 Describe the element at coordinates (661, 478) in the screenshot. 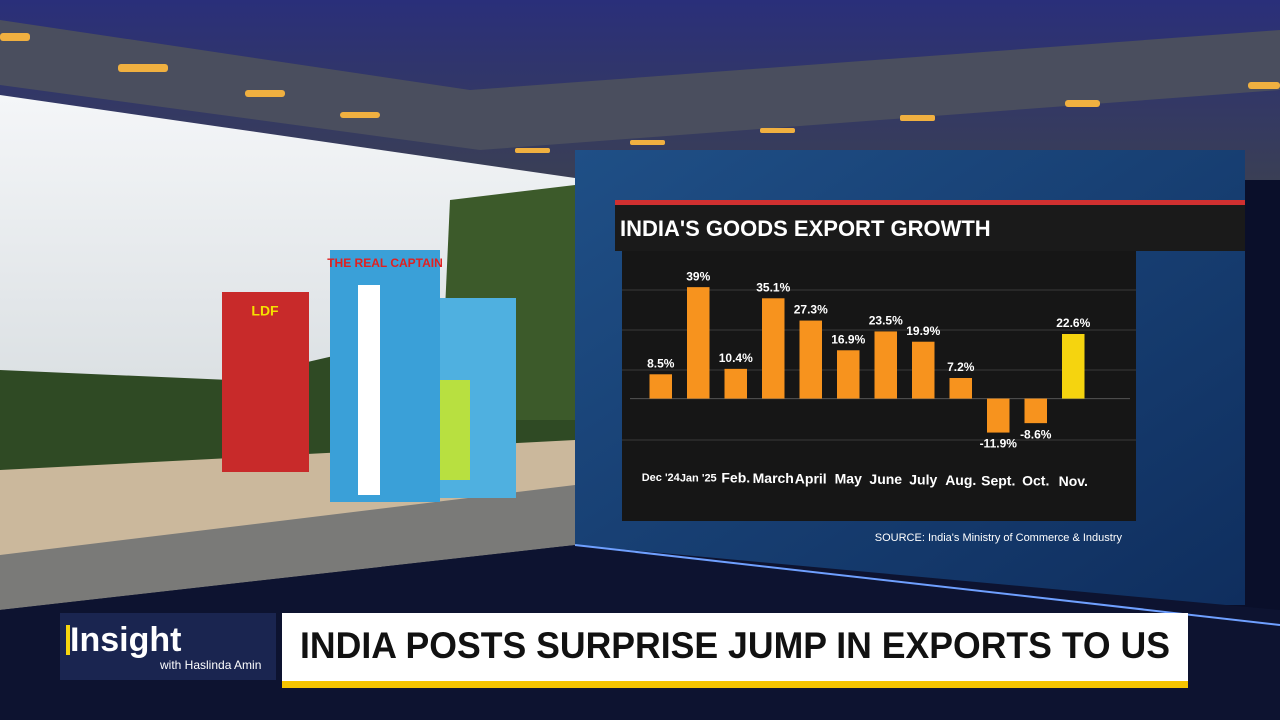

I see `x-tick-label: Dec '24` at that location.